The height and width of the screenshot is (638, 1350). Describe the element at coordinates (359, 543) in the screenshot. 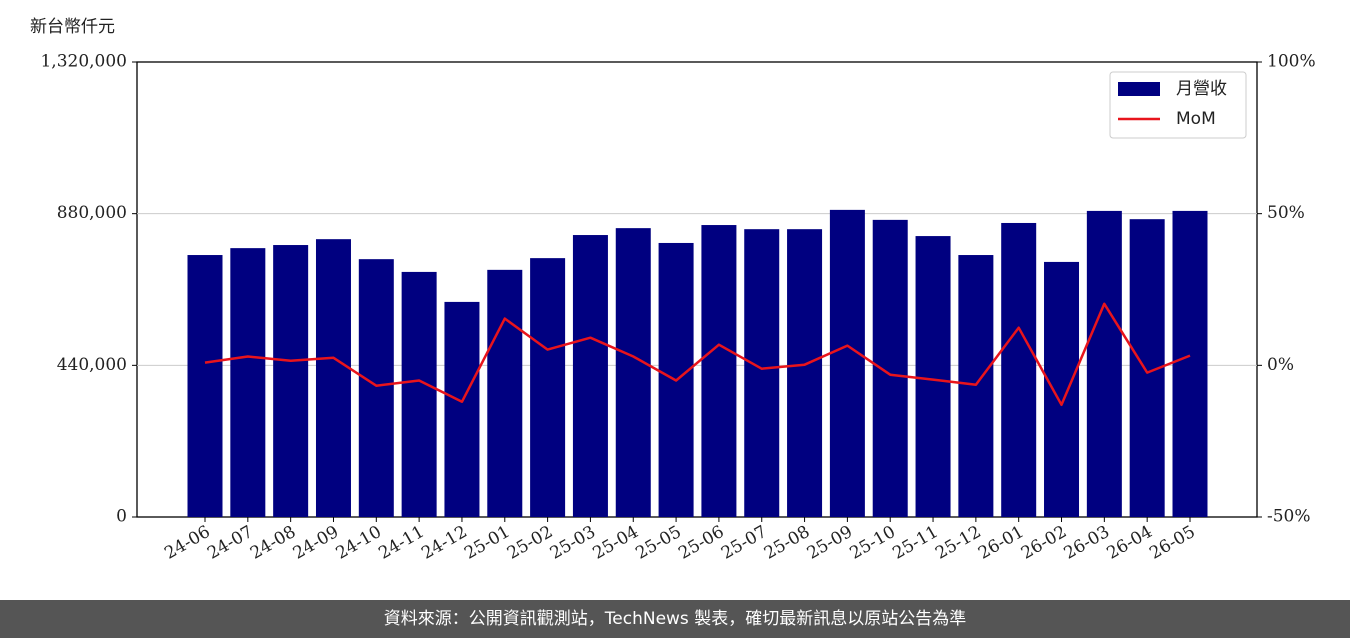

I see `x-tick-label: 24-10` at that location.